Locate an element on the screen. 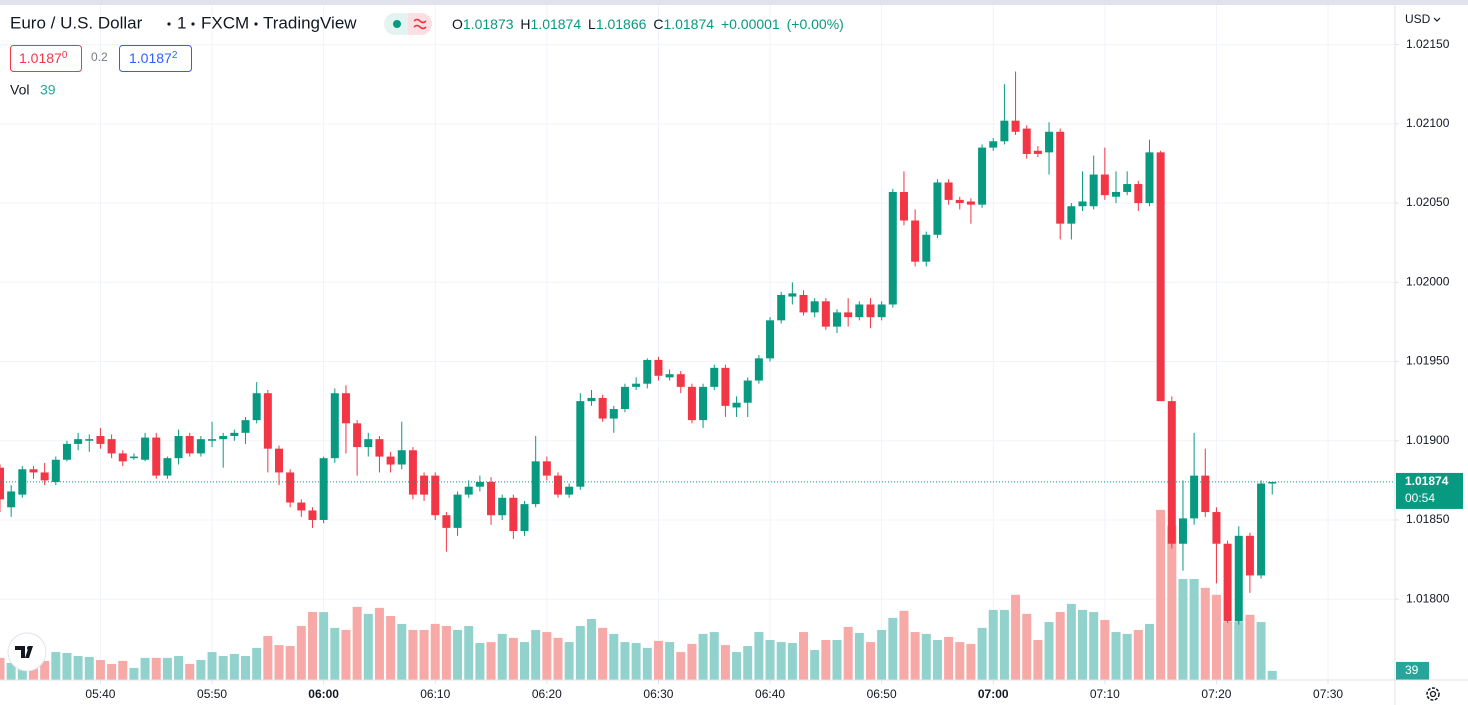 The width and height of the screenshot is (1468, 705). brand: TradingView is located at coordinates (310, 22).